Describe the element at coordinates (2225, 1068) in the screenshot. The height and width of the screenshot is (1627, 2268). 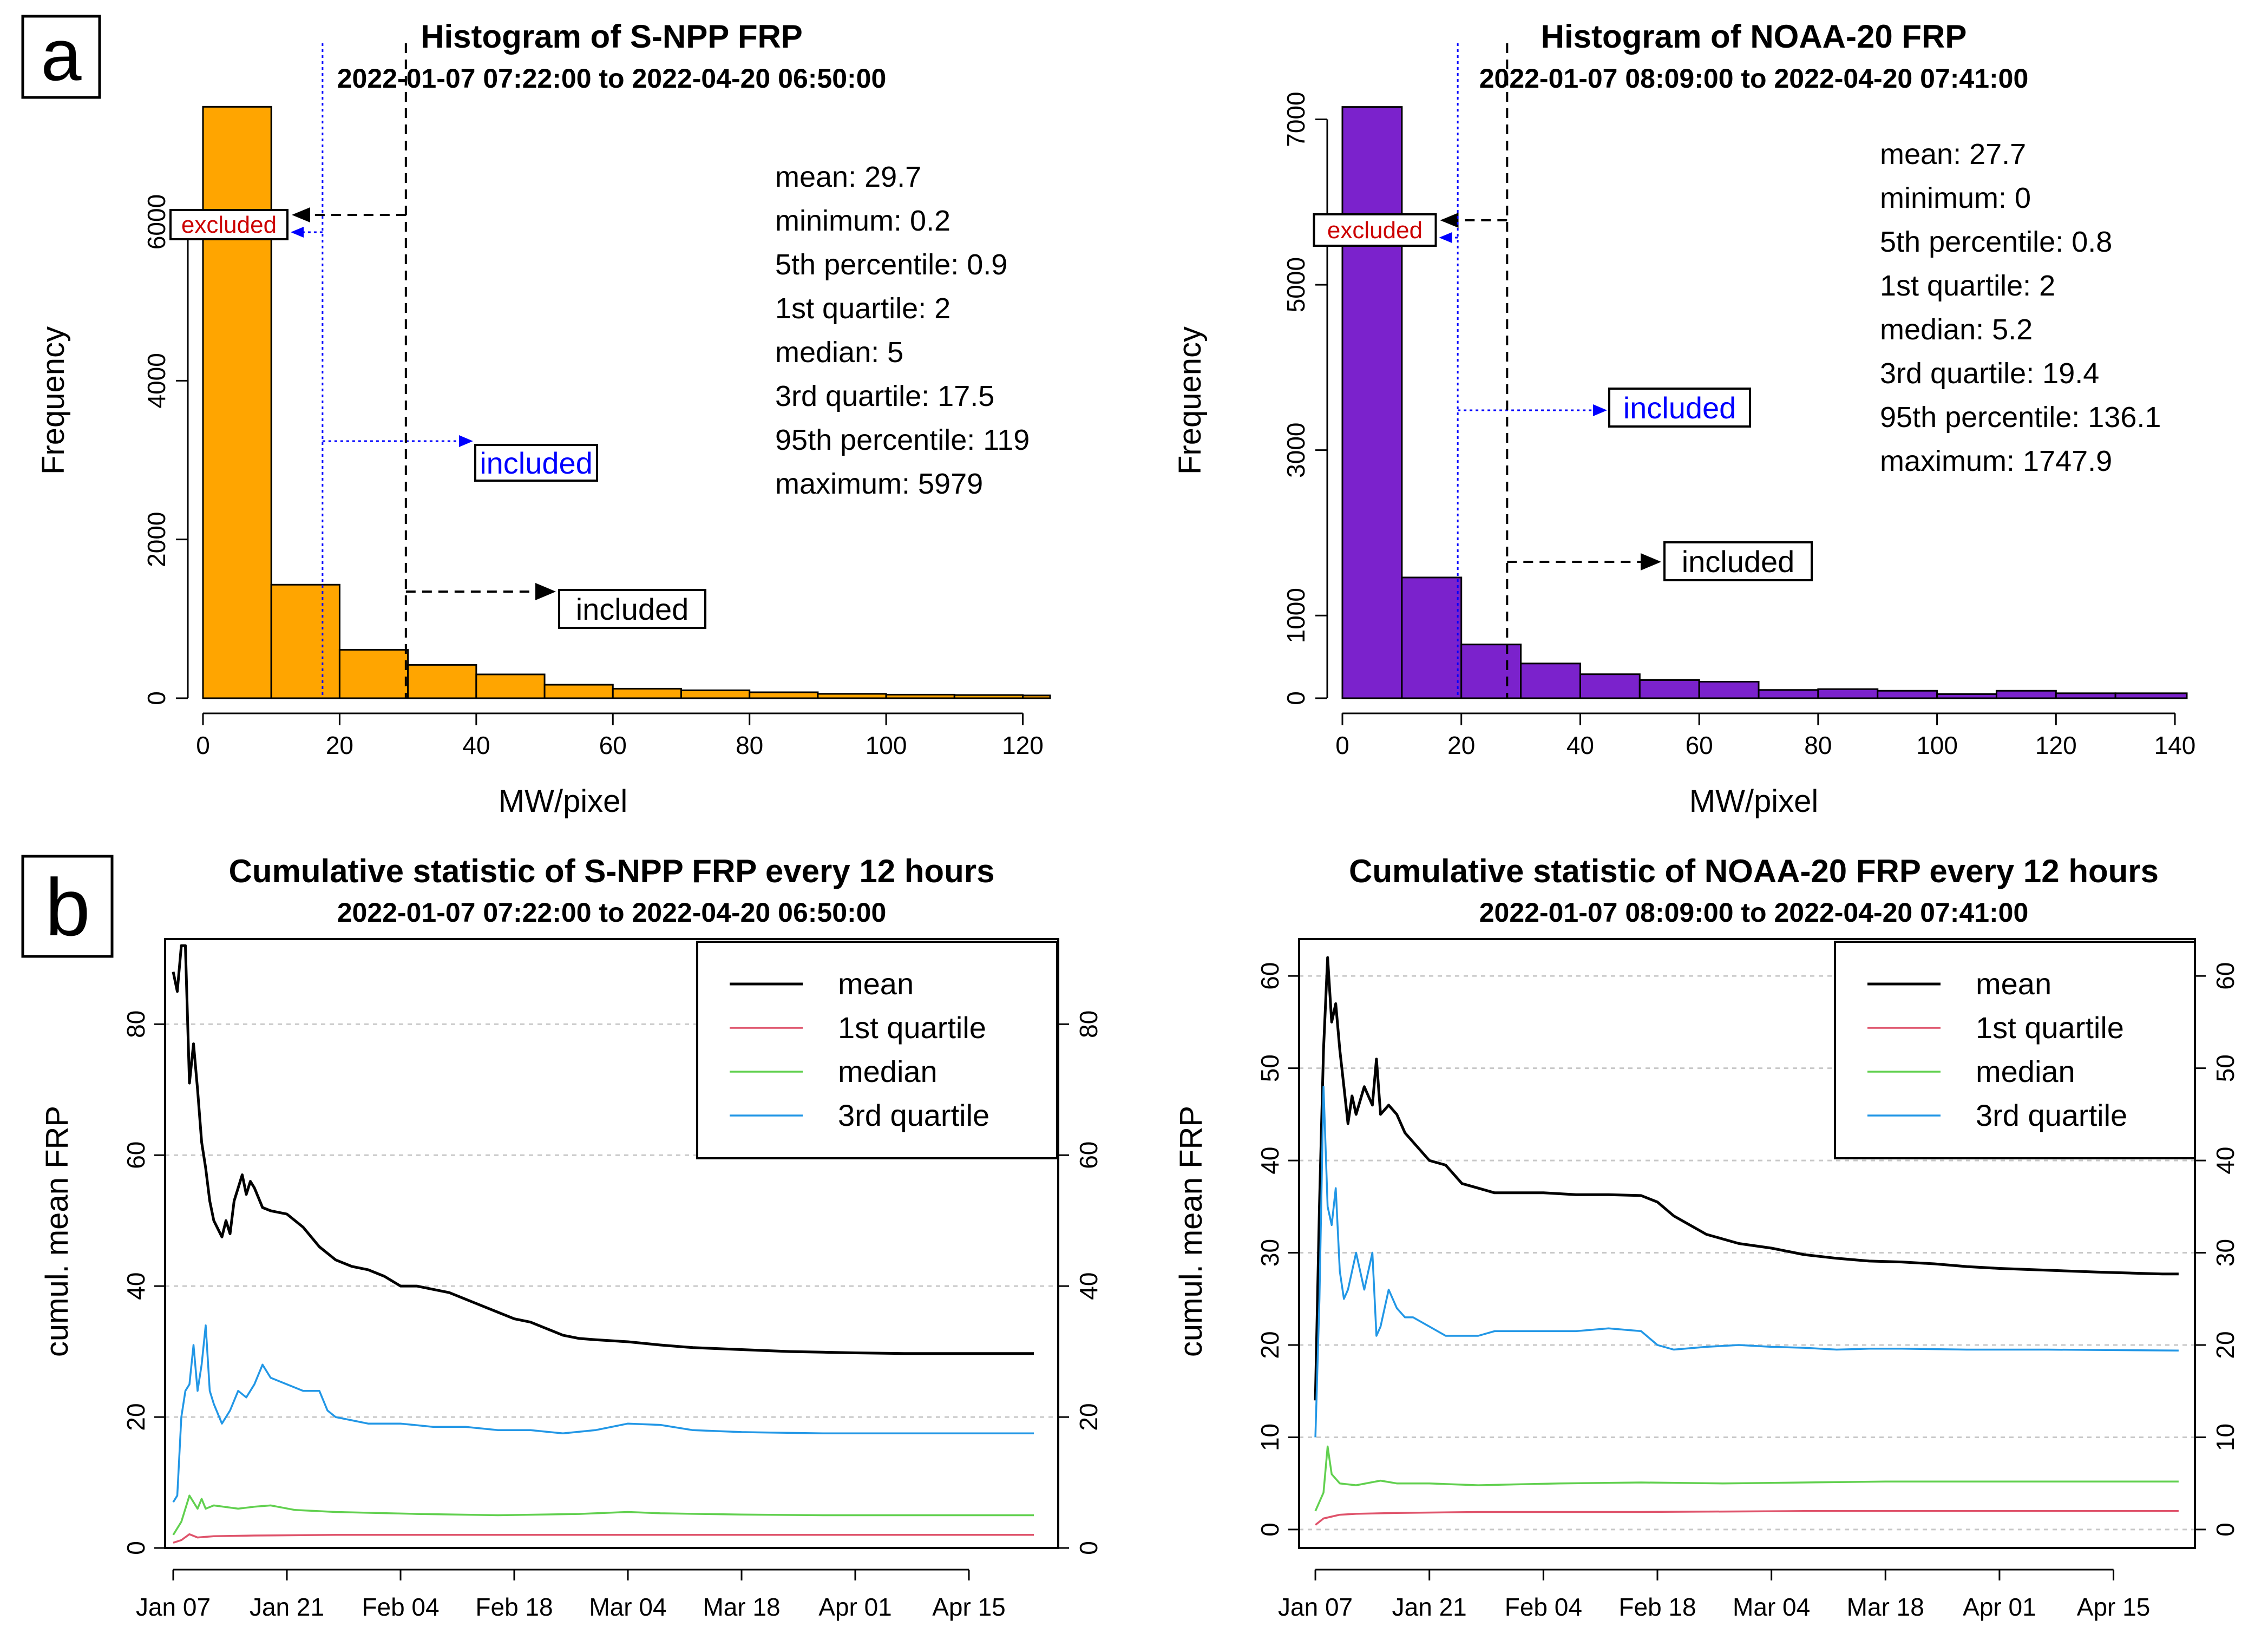
I see `y-tick-label-right: 50` at that location.